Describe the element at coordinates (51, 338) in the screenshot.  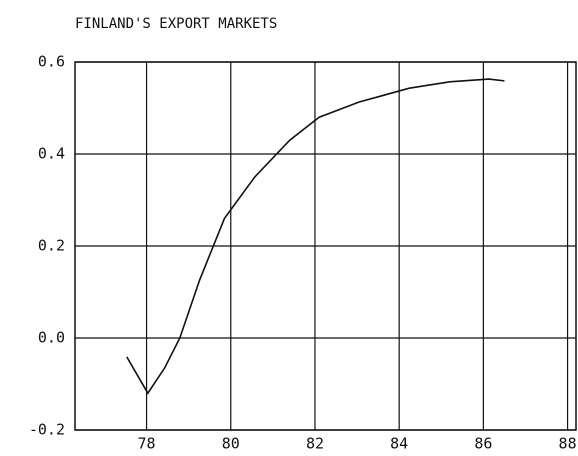
I see `y-tick-label: 0.0` at that location.